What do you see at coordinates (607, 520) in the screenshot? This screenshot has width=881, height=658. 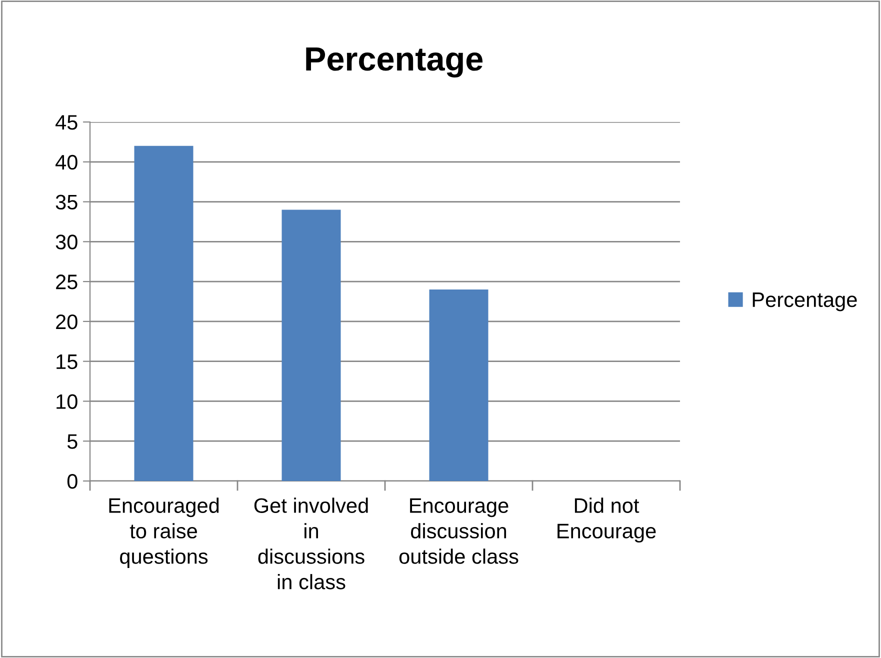 I see `x-tick-label: Did not Encourage` at bounding box center [607, 520].